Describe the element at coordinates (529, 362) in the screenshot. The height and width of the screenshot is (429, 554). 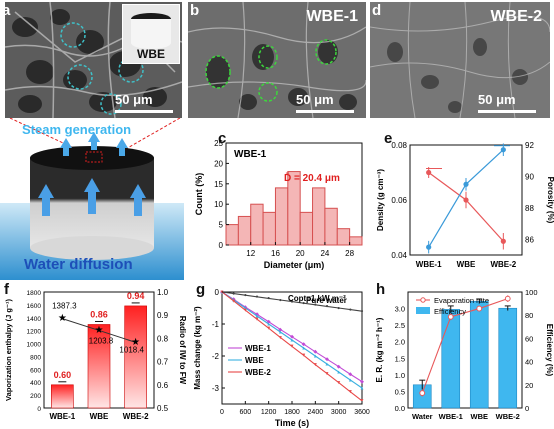
I see `y-tick-label-right: 40` at that location.